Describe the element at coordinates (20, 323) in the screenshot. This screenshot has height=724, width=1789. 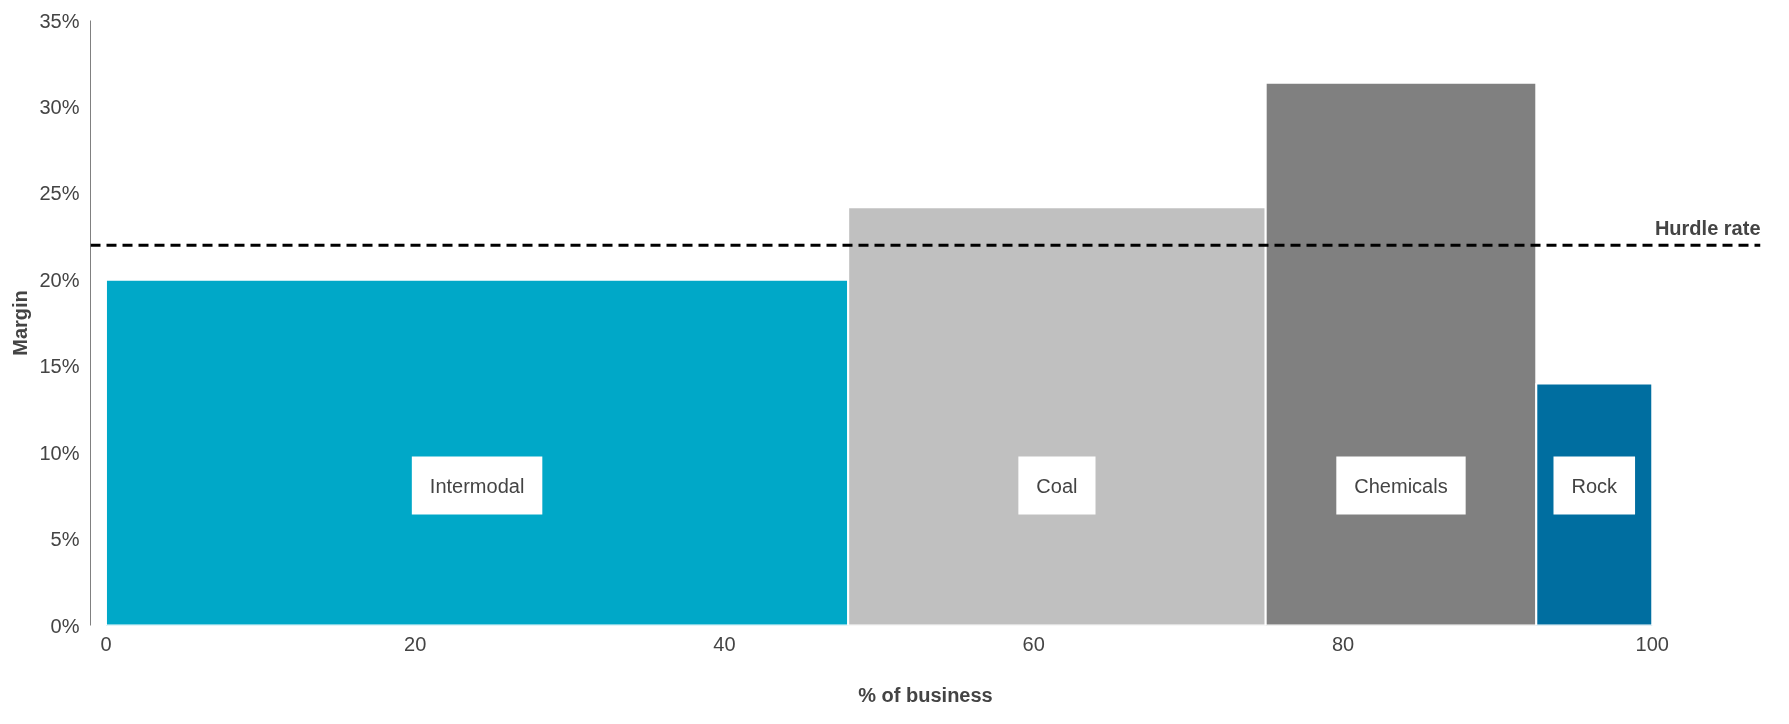
I see `y-axis-title: Margin` at that location.